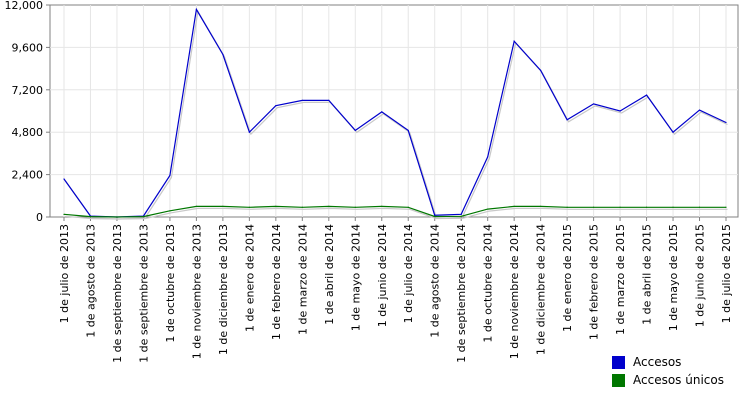 This screenshot has height=404, width=750. I want to click on legend-item-accesos: Accesos, so click(668, 362).